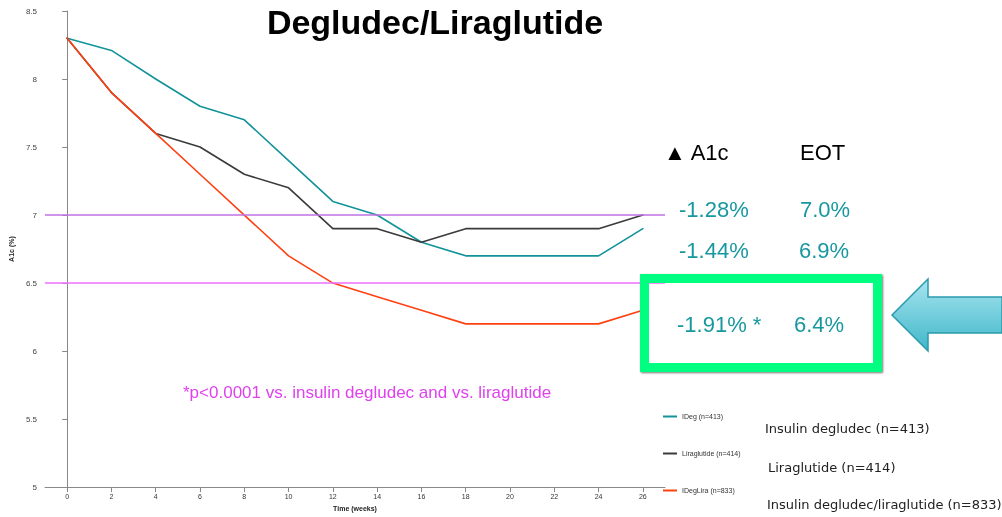 Image resolution: width=1002 pixels, height=517 pixels. What do you see at coordinates (435, 22) in the screenshot?
I see `chart-title: Degludec/Liraglutide` at bounding box center [435, 22].